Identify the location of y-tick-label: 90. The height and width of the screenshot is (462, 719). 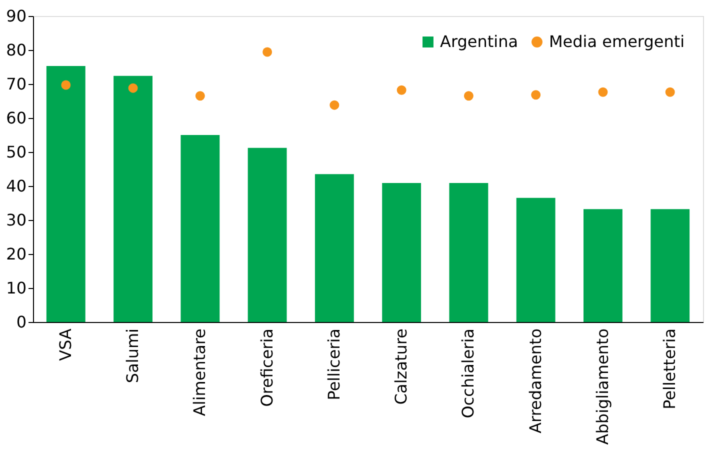
(16, 16).